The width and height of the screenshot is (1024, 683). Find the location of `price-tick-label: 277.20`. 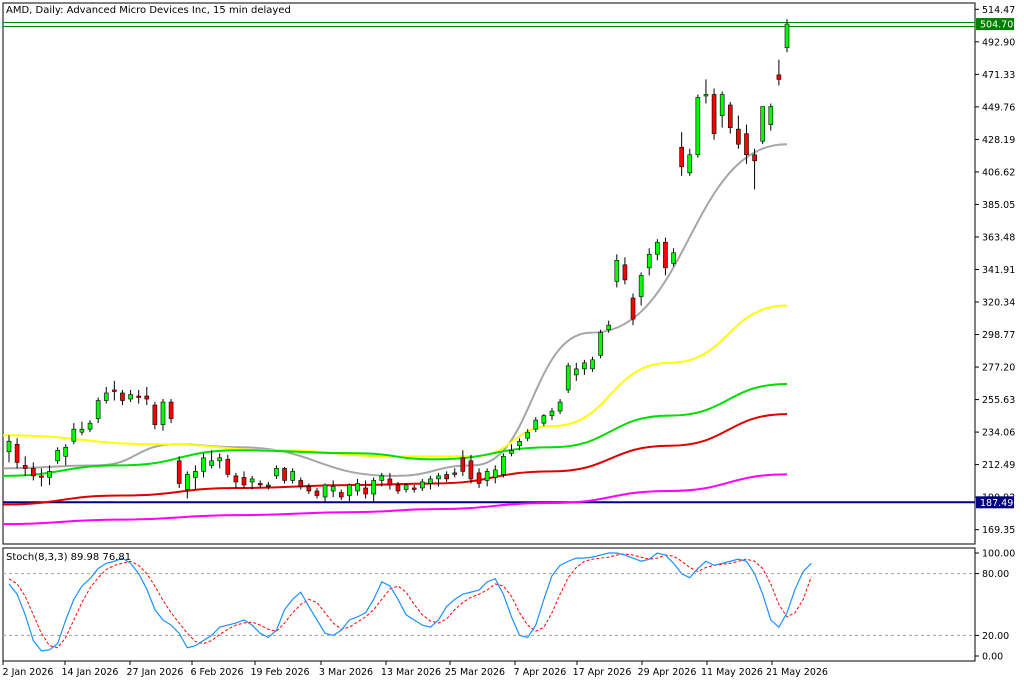

price-tick-label: 277.20 is located at coordinates (998, 368).